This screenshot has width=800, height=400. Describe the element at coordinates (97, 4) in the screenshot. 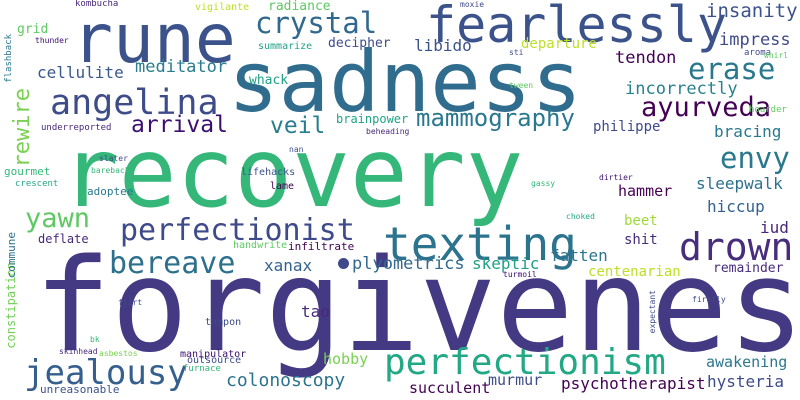

I see `word-kombucha: kombucha` at that location.